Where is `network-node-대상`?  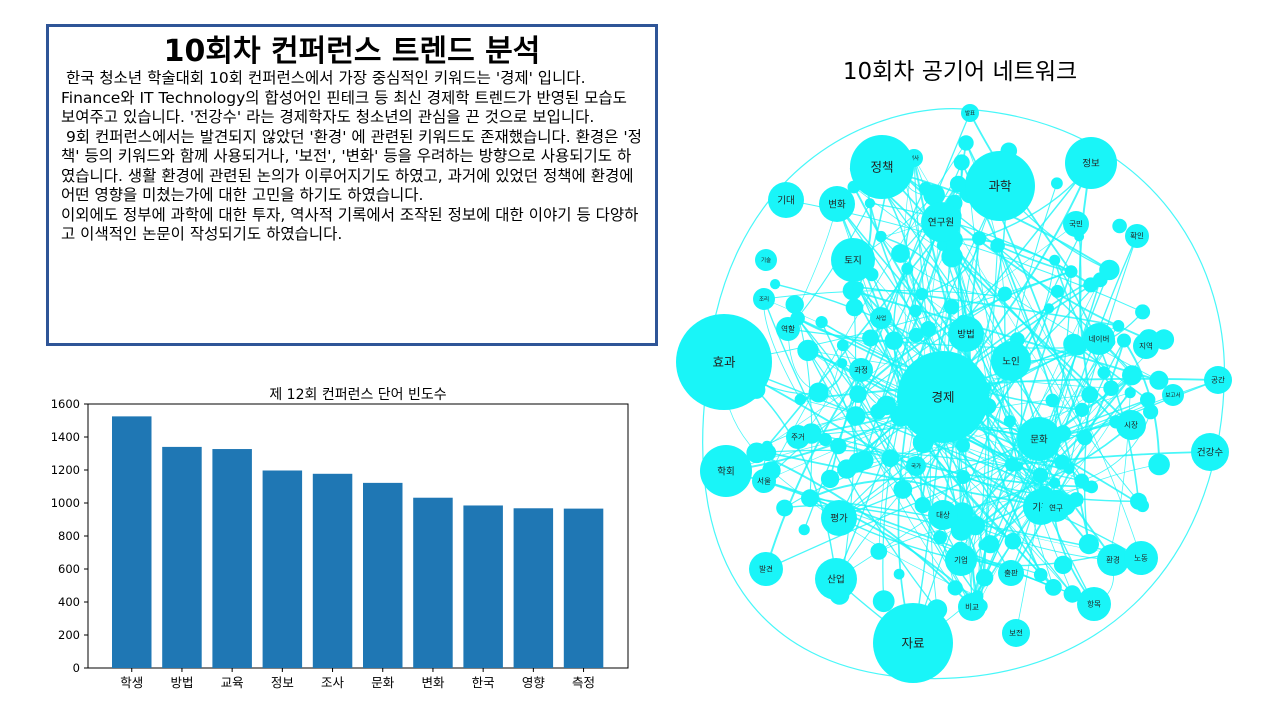 network-node-대상 is located at coordinates (943, 515).